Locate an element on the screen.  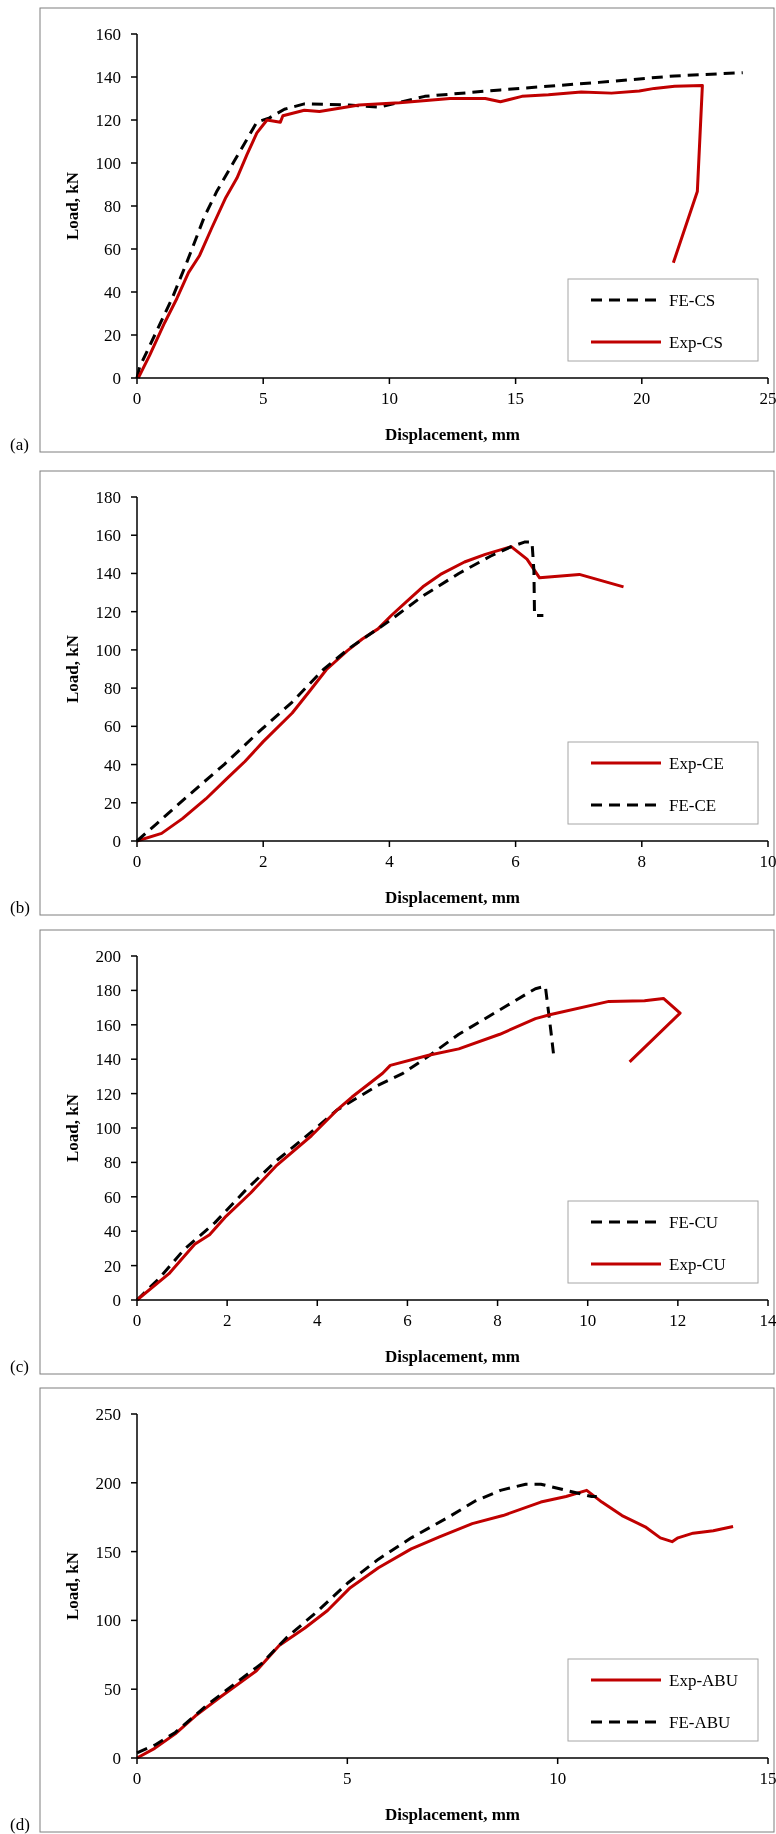
y-tick-label: 150 is located at coordinates (108, 1552).